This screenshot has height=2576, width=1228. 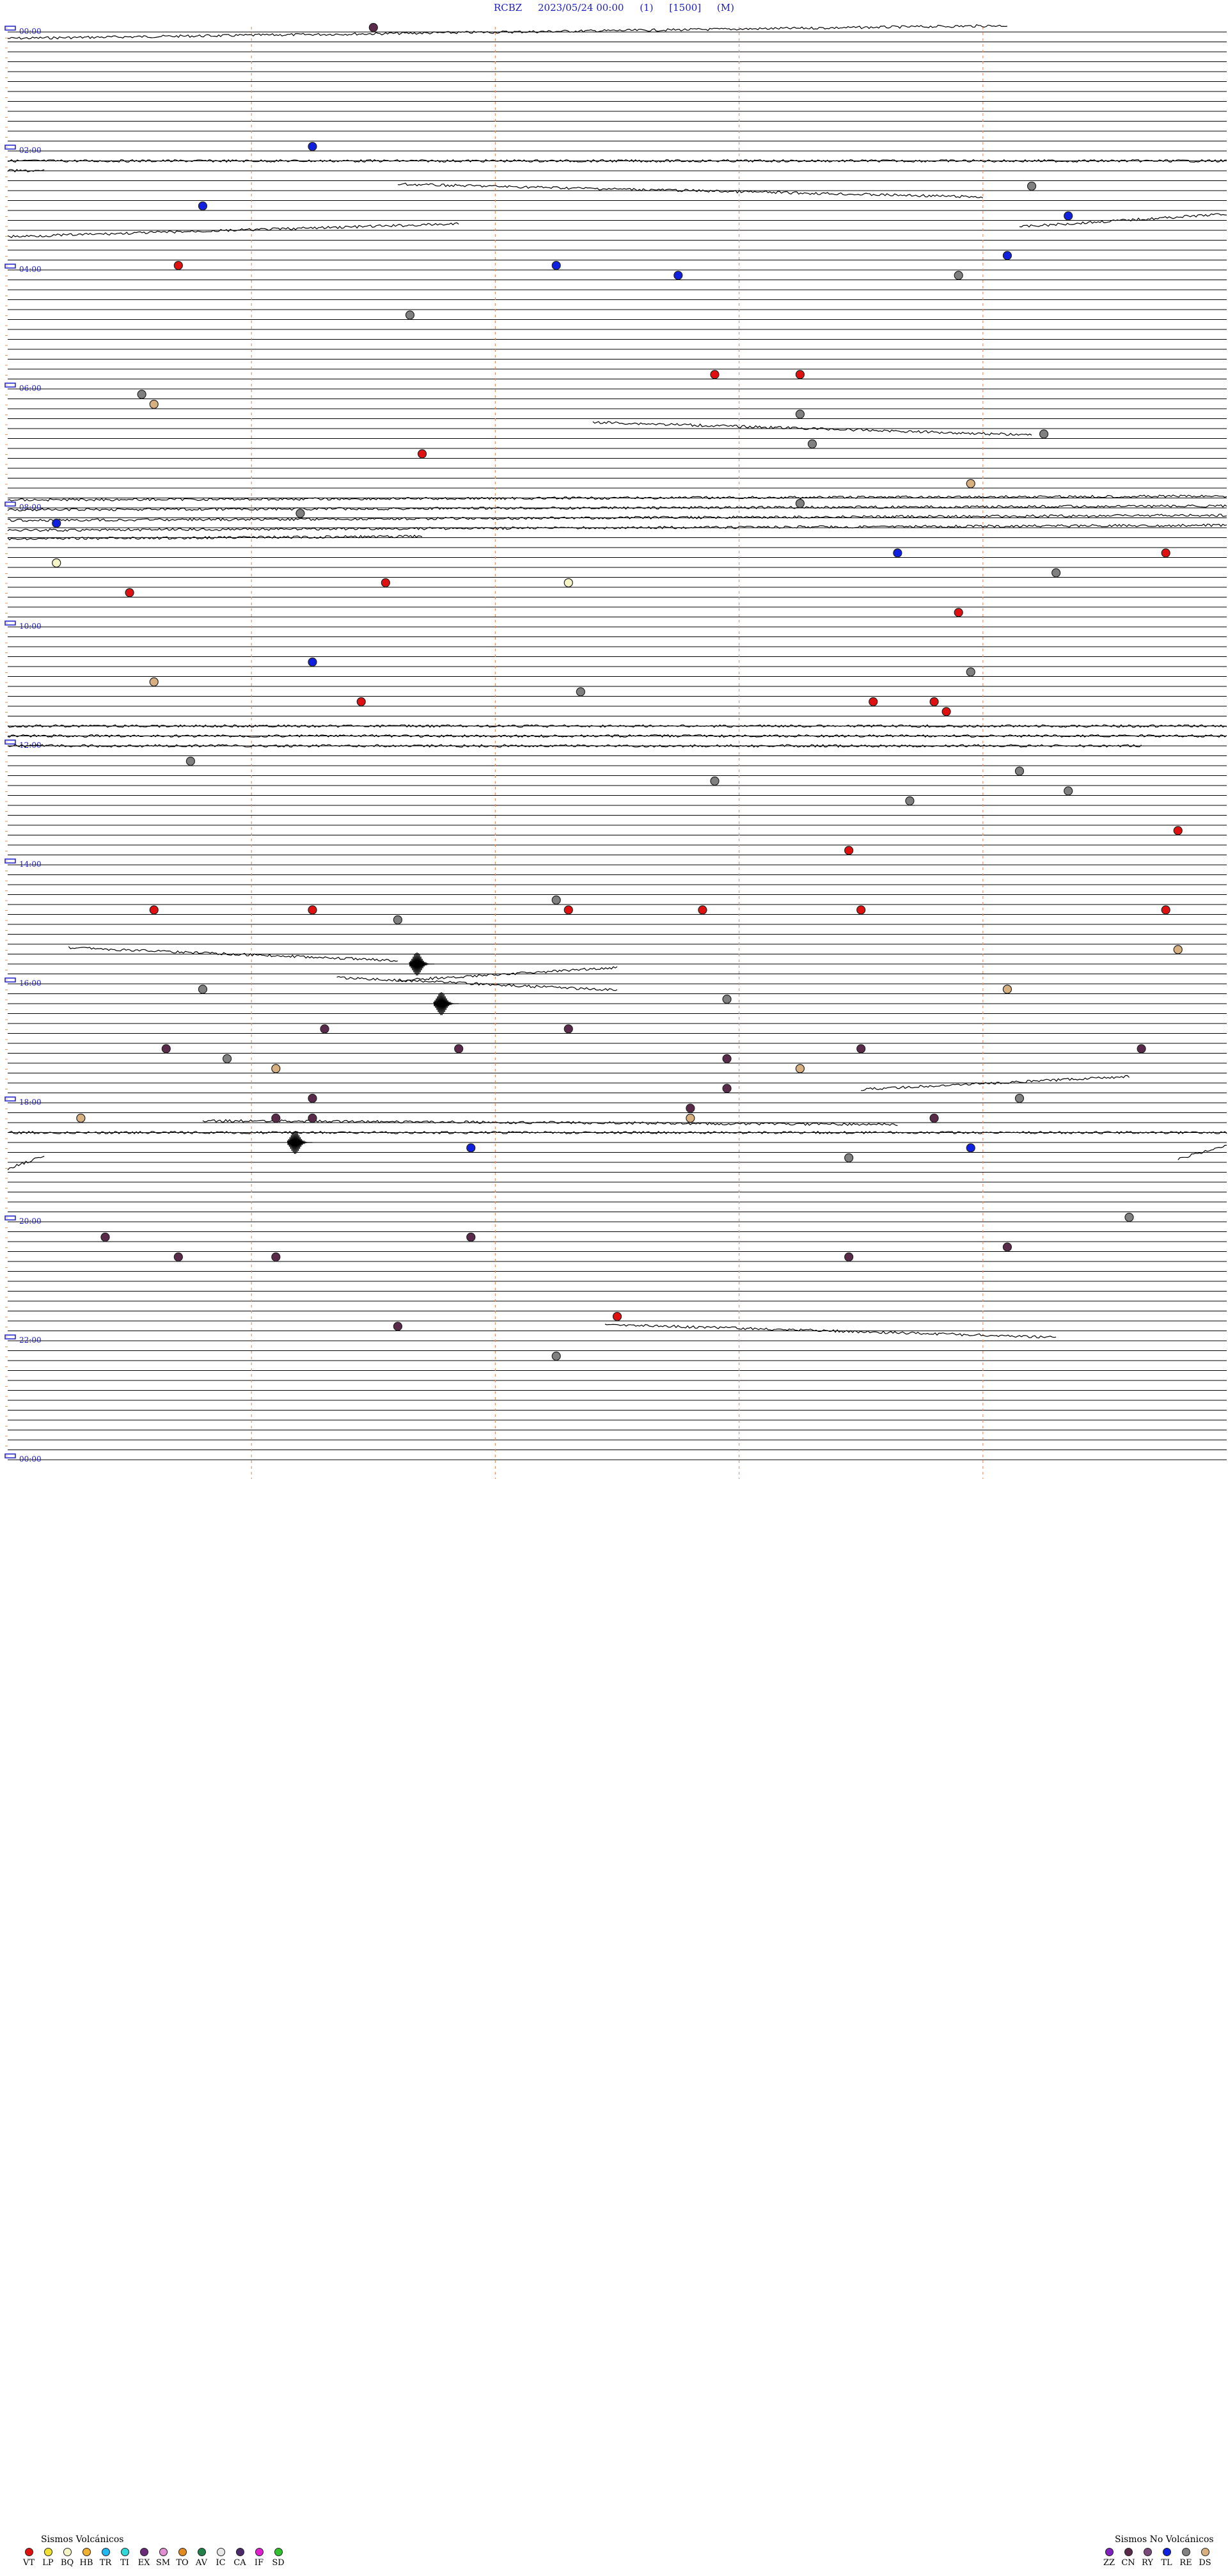 I want to click on legend-item-ex: EX, so click(x=144, y=2558).